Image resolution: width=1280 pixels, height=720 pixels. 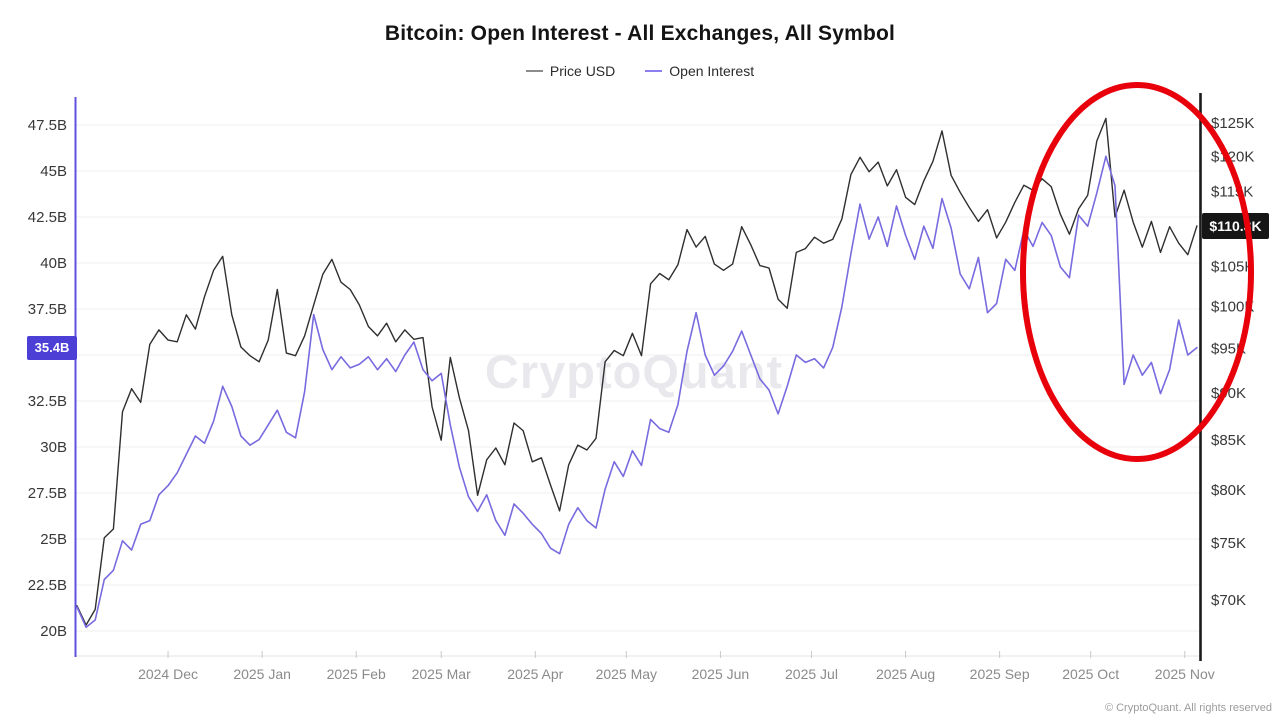 What do you see at coordinates (53, 539) in the screenshot?
I see `left-axis-label: 25B` at bounding box center [53, 539].